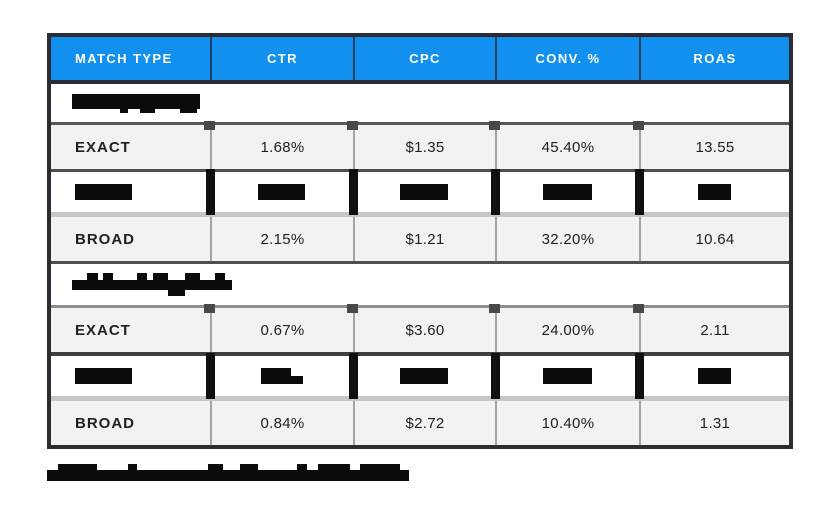  I want to click on header-cell-conv: CONV. %, so click(567, 58).